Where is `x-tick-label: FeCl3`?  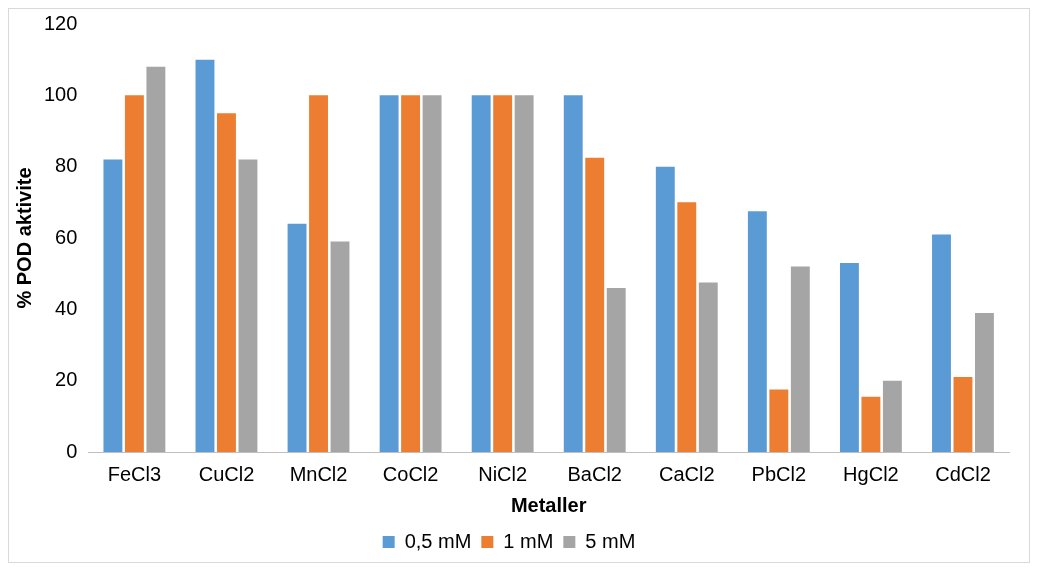
x-tick-label: FeCl3 is located at coordinates (134, 473).